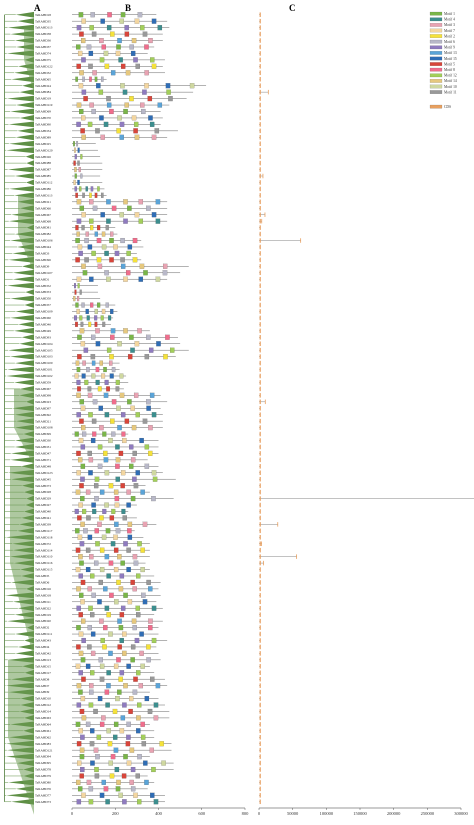 Image resolution: width=474 pixels, height=825 pixels. Describe the element at coordinates (43, 215) in the screenshot. I see `gene-label: TaRAHD67` at that location.